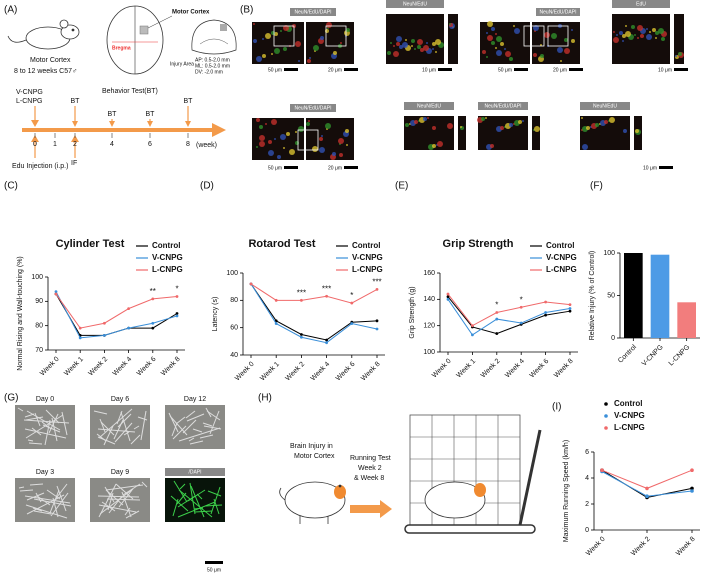  What do you see at coordinates (370, 468) in the screenshot?
I see `schematic-text: Week 2` at bounding box center [370, 468].